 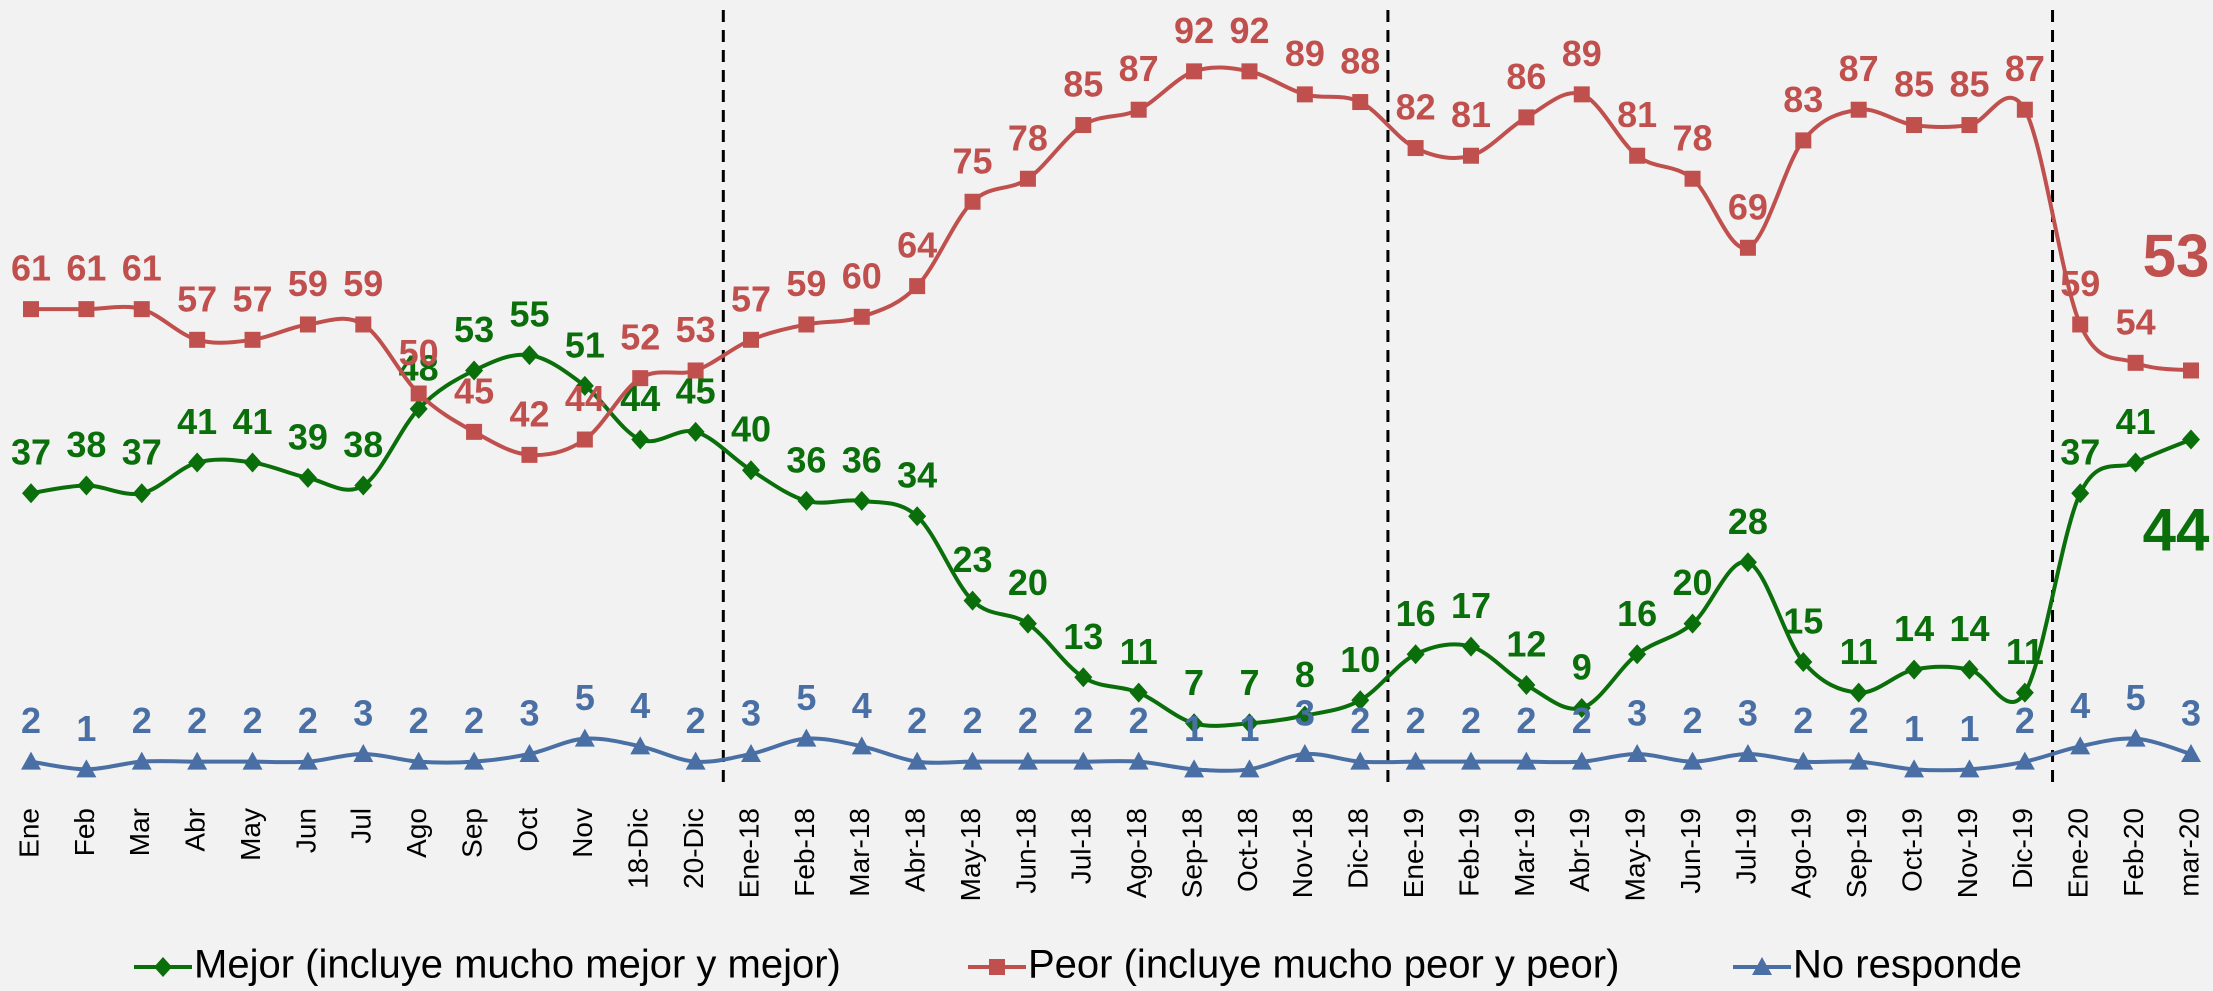 I want to click on x-tick-label: Nov-18, so click(x=1302, y=853).